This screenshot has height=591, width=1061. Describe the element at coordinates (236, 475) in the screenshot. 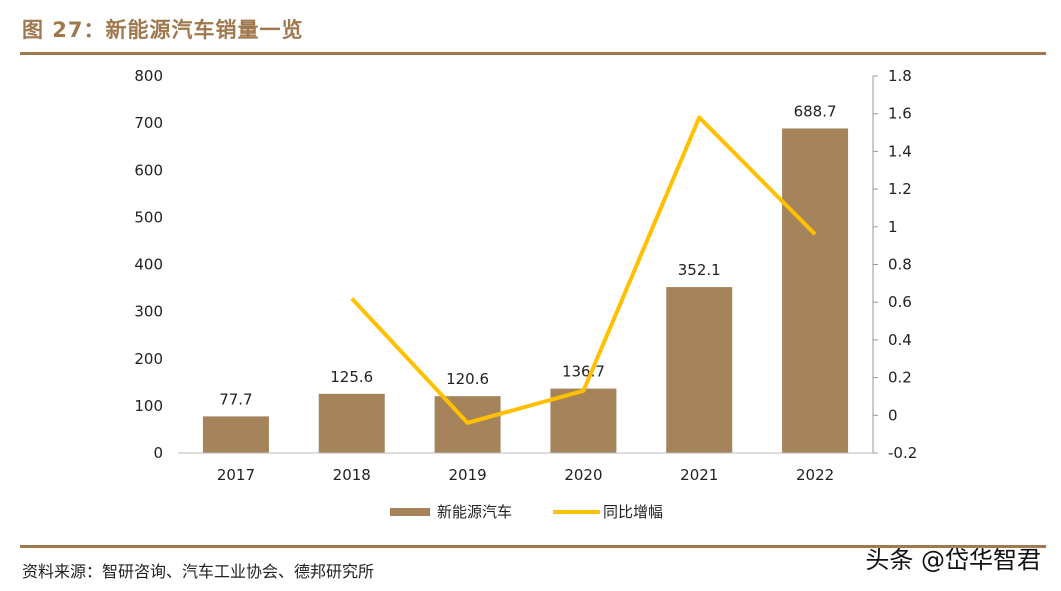

I see `x-axis-tick-label: 2017` at that location.